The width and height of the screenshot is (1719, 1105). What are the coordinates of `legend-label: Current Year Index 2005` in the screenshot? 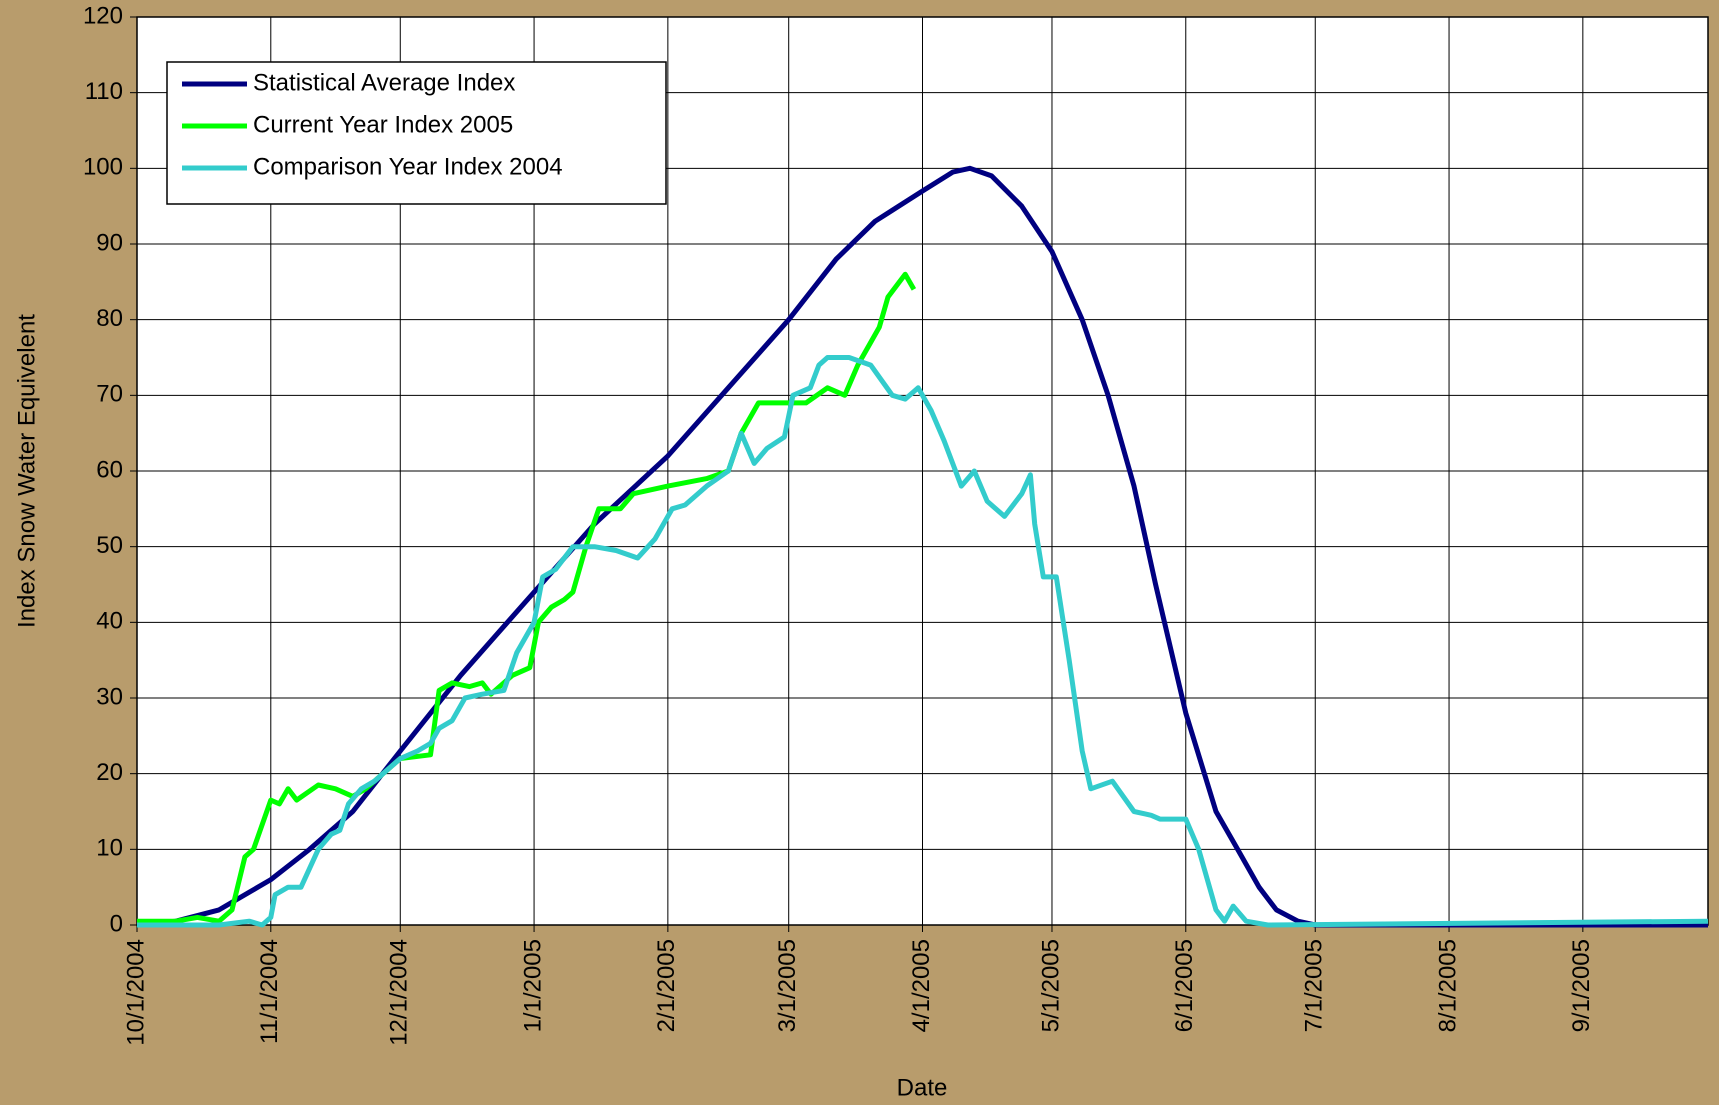 It's located at (383, 124).